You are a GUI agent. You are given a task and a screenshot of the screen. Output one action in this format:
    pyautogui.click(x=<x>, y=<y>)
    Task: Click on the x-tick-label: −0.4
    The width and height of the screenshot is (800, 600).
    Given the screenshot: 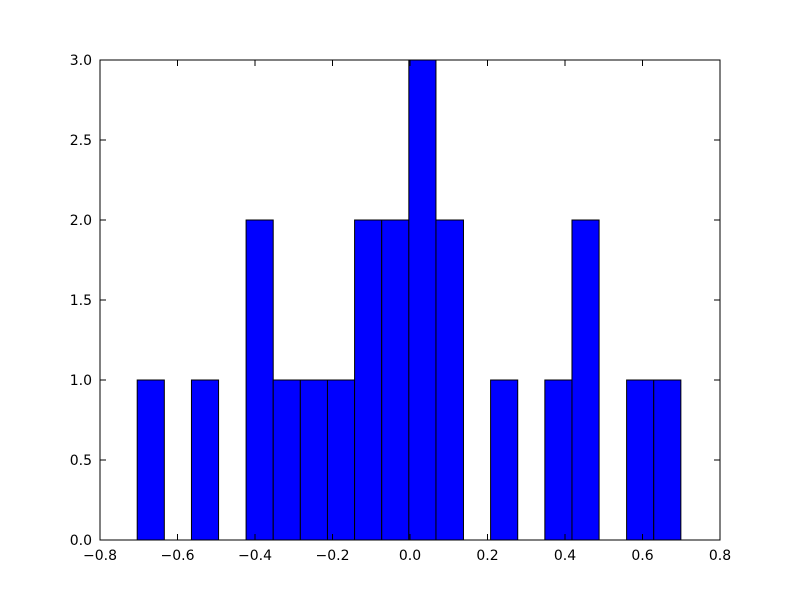 What is the action you would take?
    pyautogui.click(x=255, y=556)
    